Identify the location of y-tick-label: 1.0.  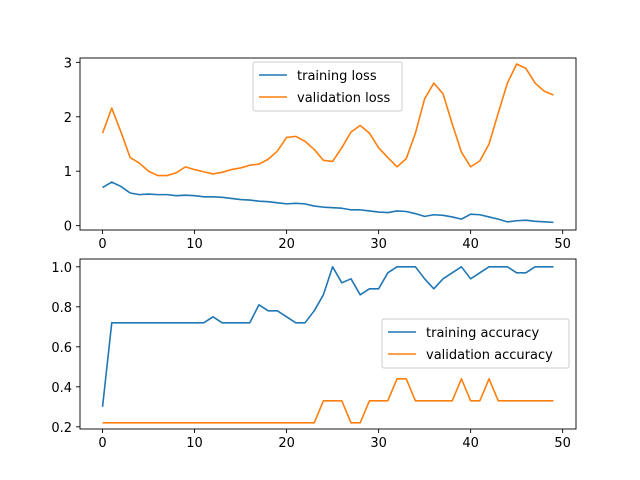
(61, 268).